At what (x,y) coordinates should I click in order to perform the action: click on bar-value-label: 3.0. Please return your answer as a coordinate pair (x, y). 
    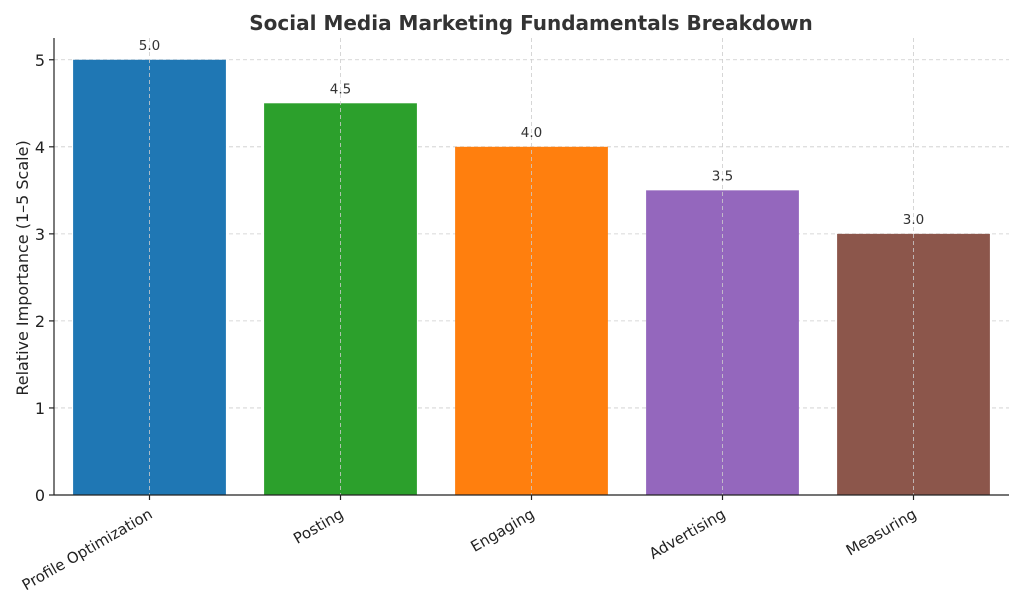
    Looking at the image, I should click on (913, 220).